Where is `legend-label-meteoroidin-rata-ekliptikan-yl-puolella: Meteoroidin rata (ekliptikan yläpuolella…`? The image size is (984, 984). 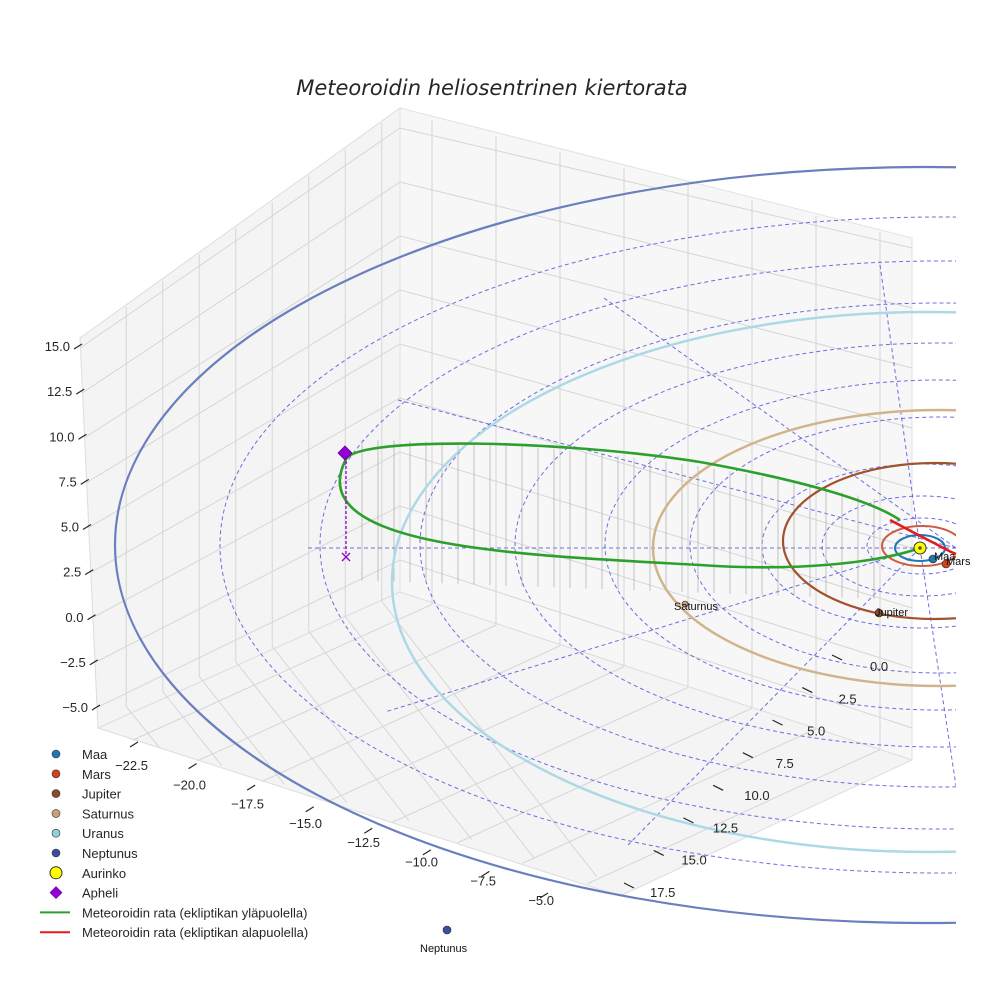 legend-label-meteoroidin-rata-ekliptikan-yl-puolella: Meteoroidin rata (ekliptikan yläpuolella… is located at coordinates (194, 912).